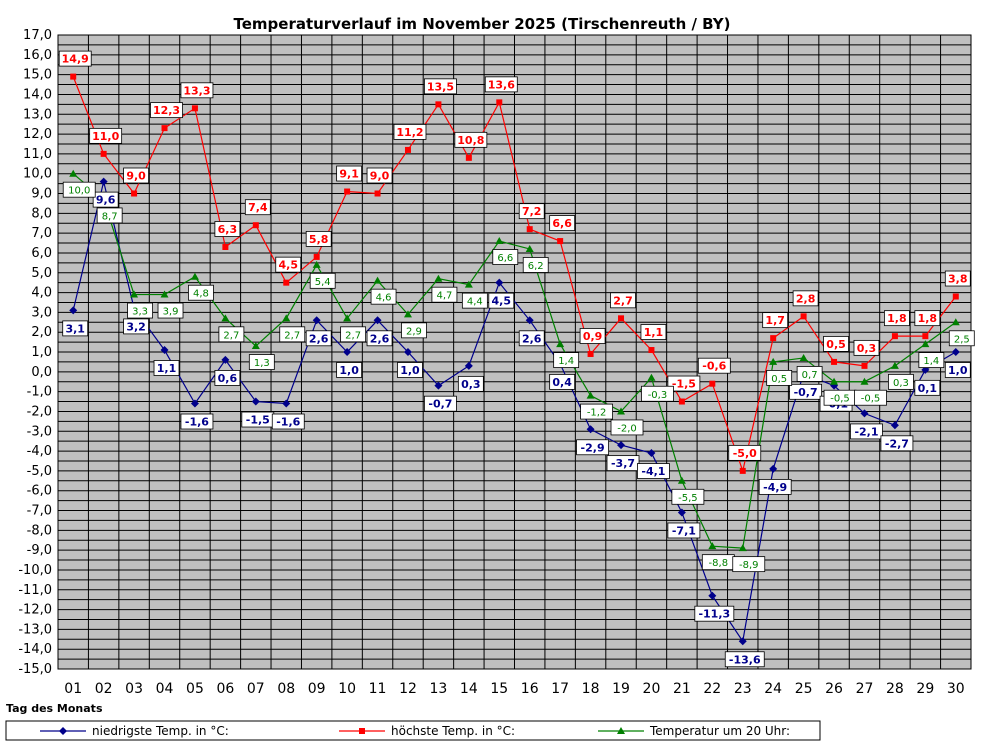 The image size is (1000, 749). I want to click on data-label-max-temp: 9,0, so click(379, 175).